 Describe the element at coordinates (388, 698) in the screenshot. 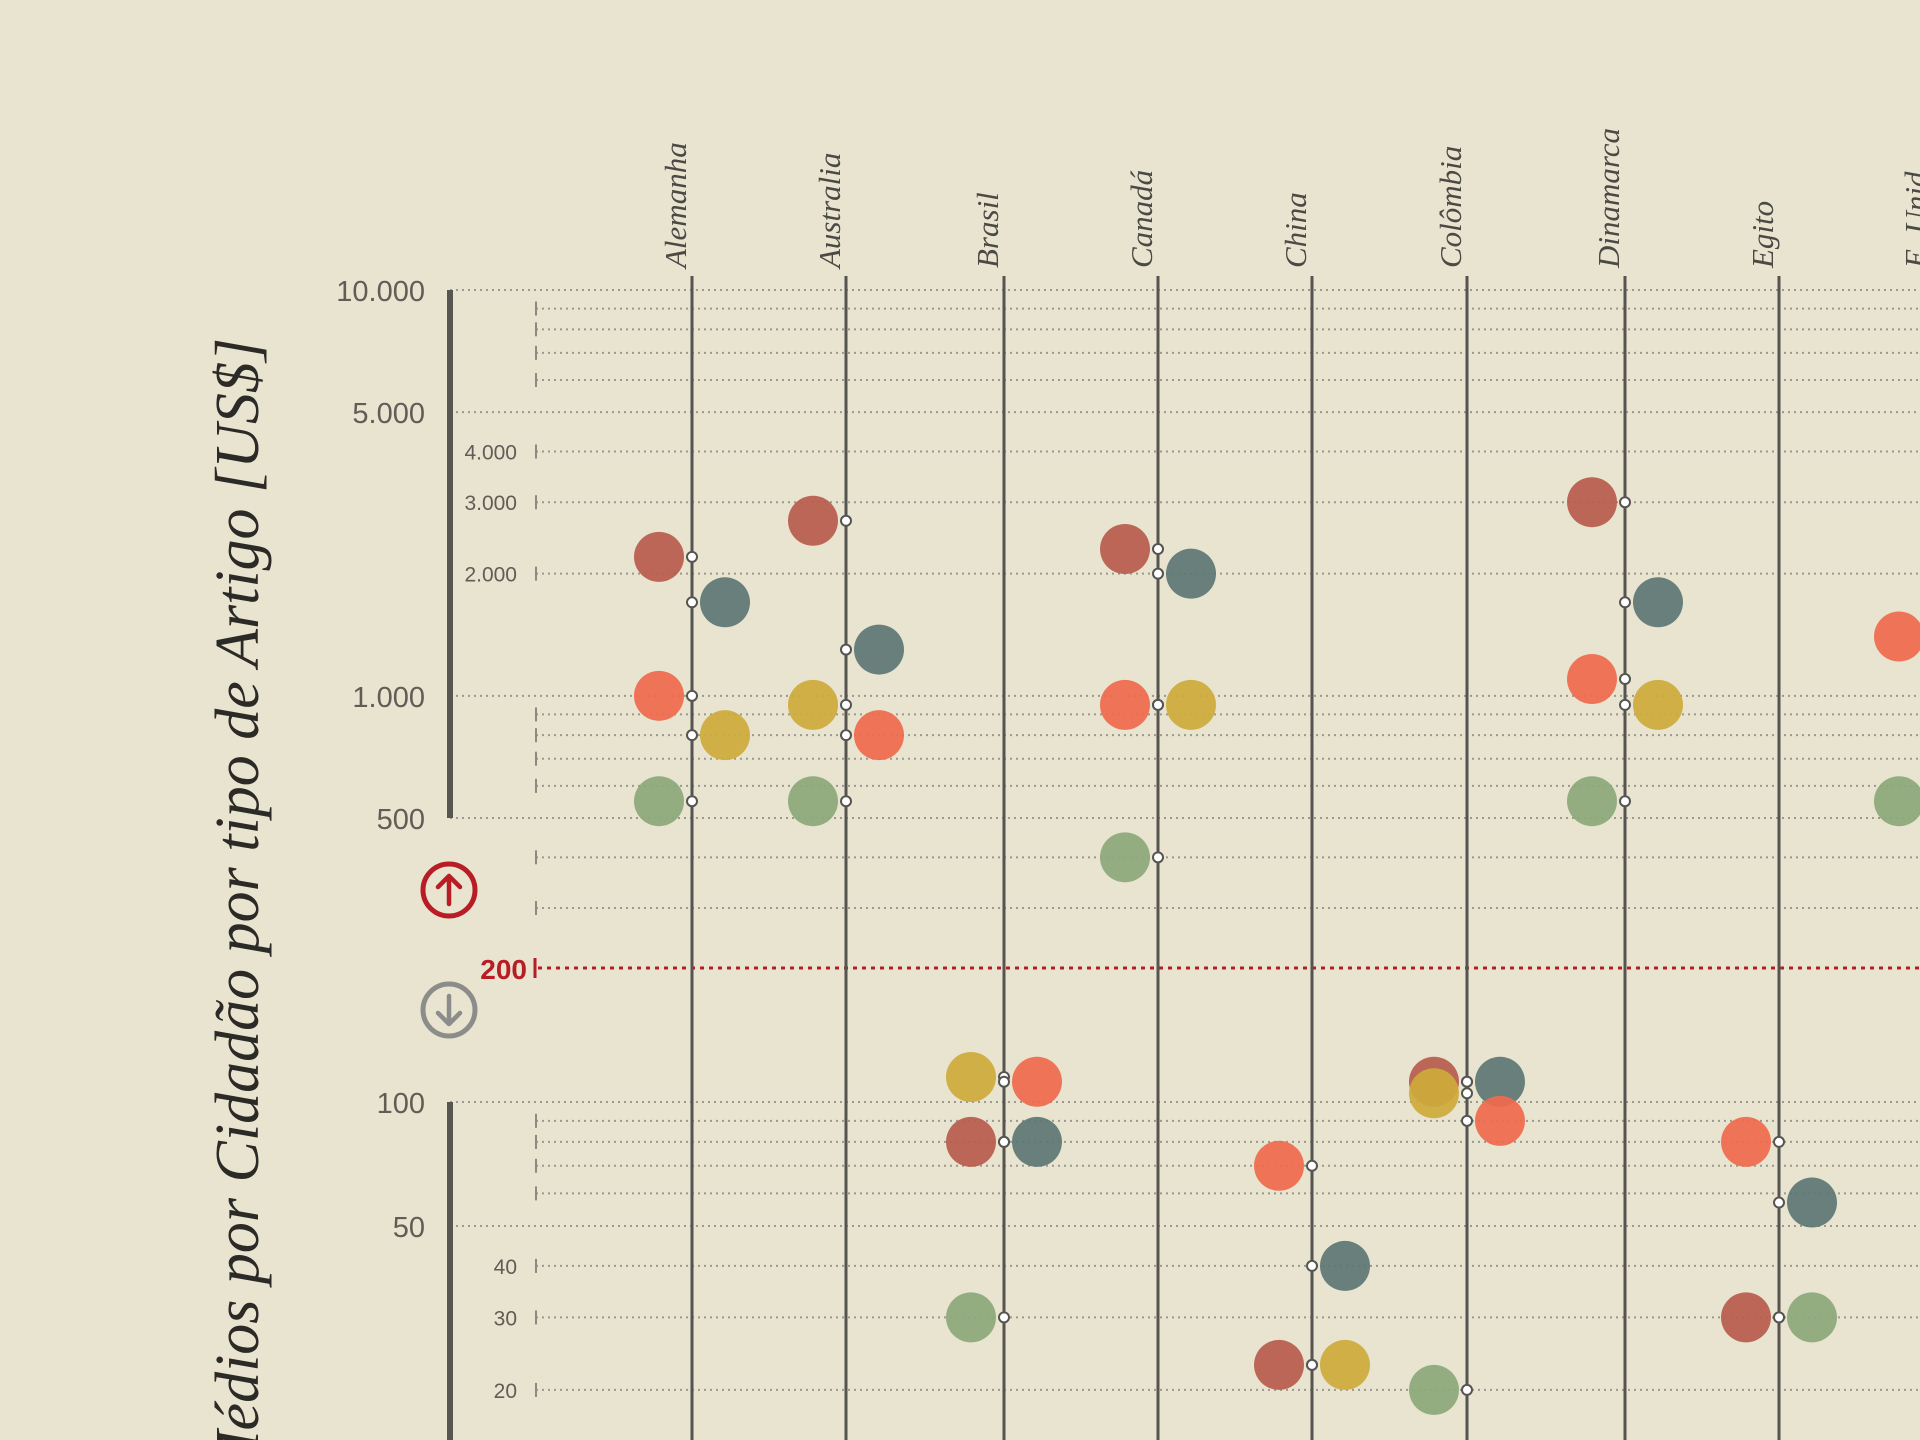

I see `y-tick-label: 1.000` at that location.